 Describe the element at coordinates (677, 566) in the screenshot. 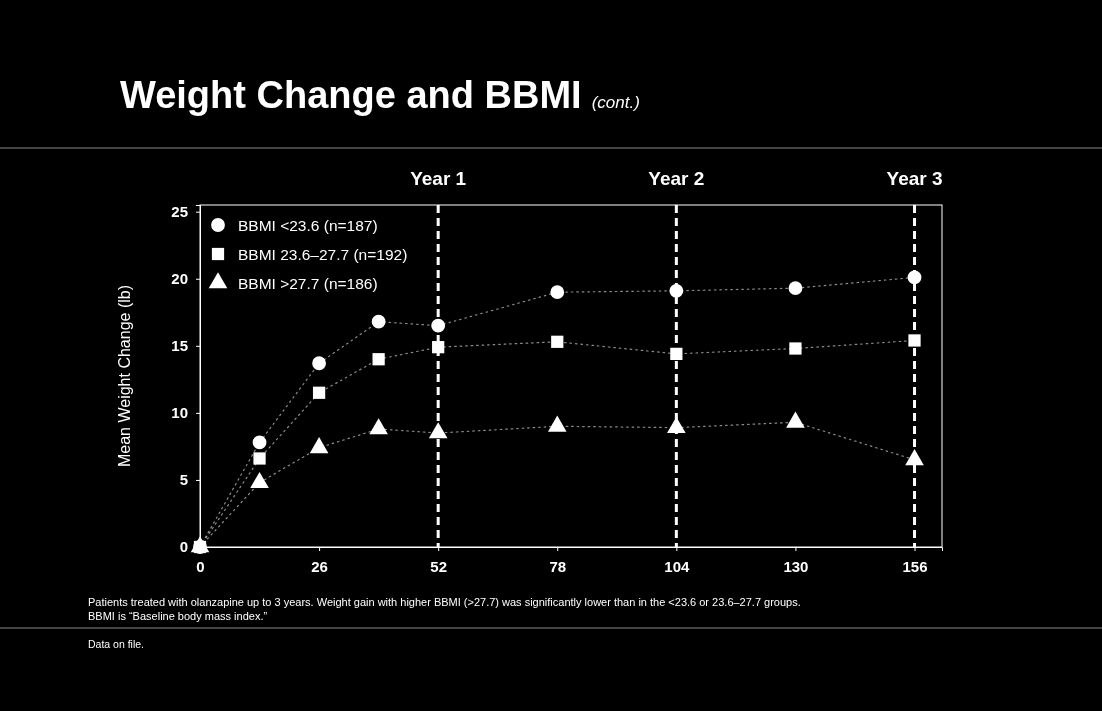

I see `x-tick-label: 104` at that location.